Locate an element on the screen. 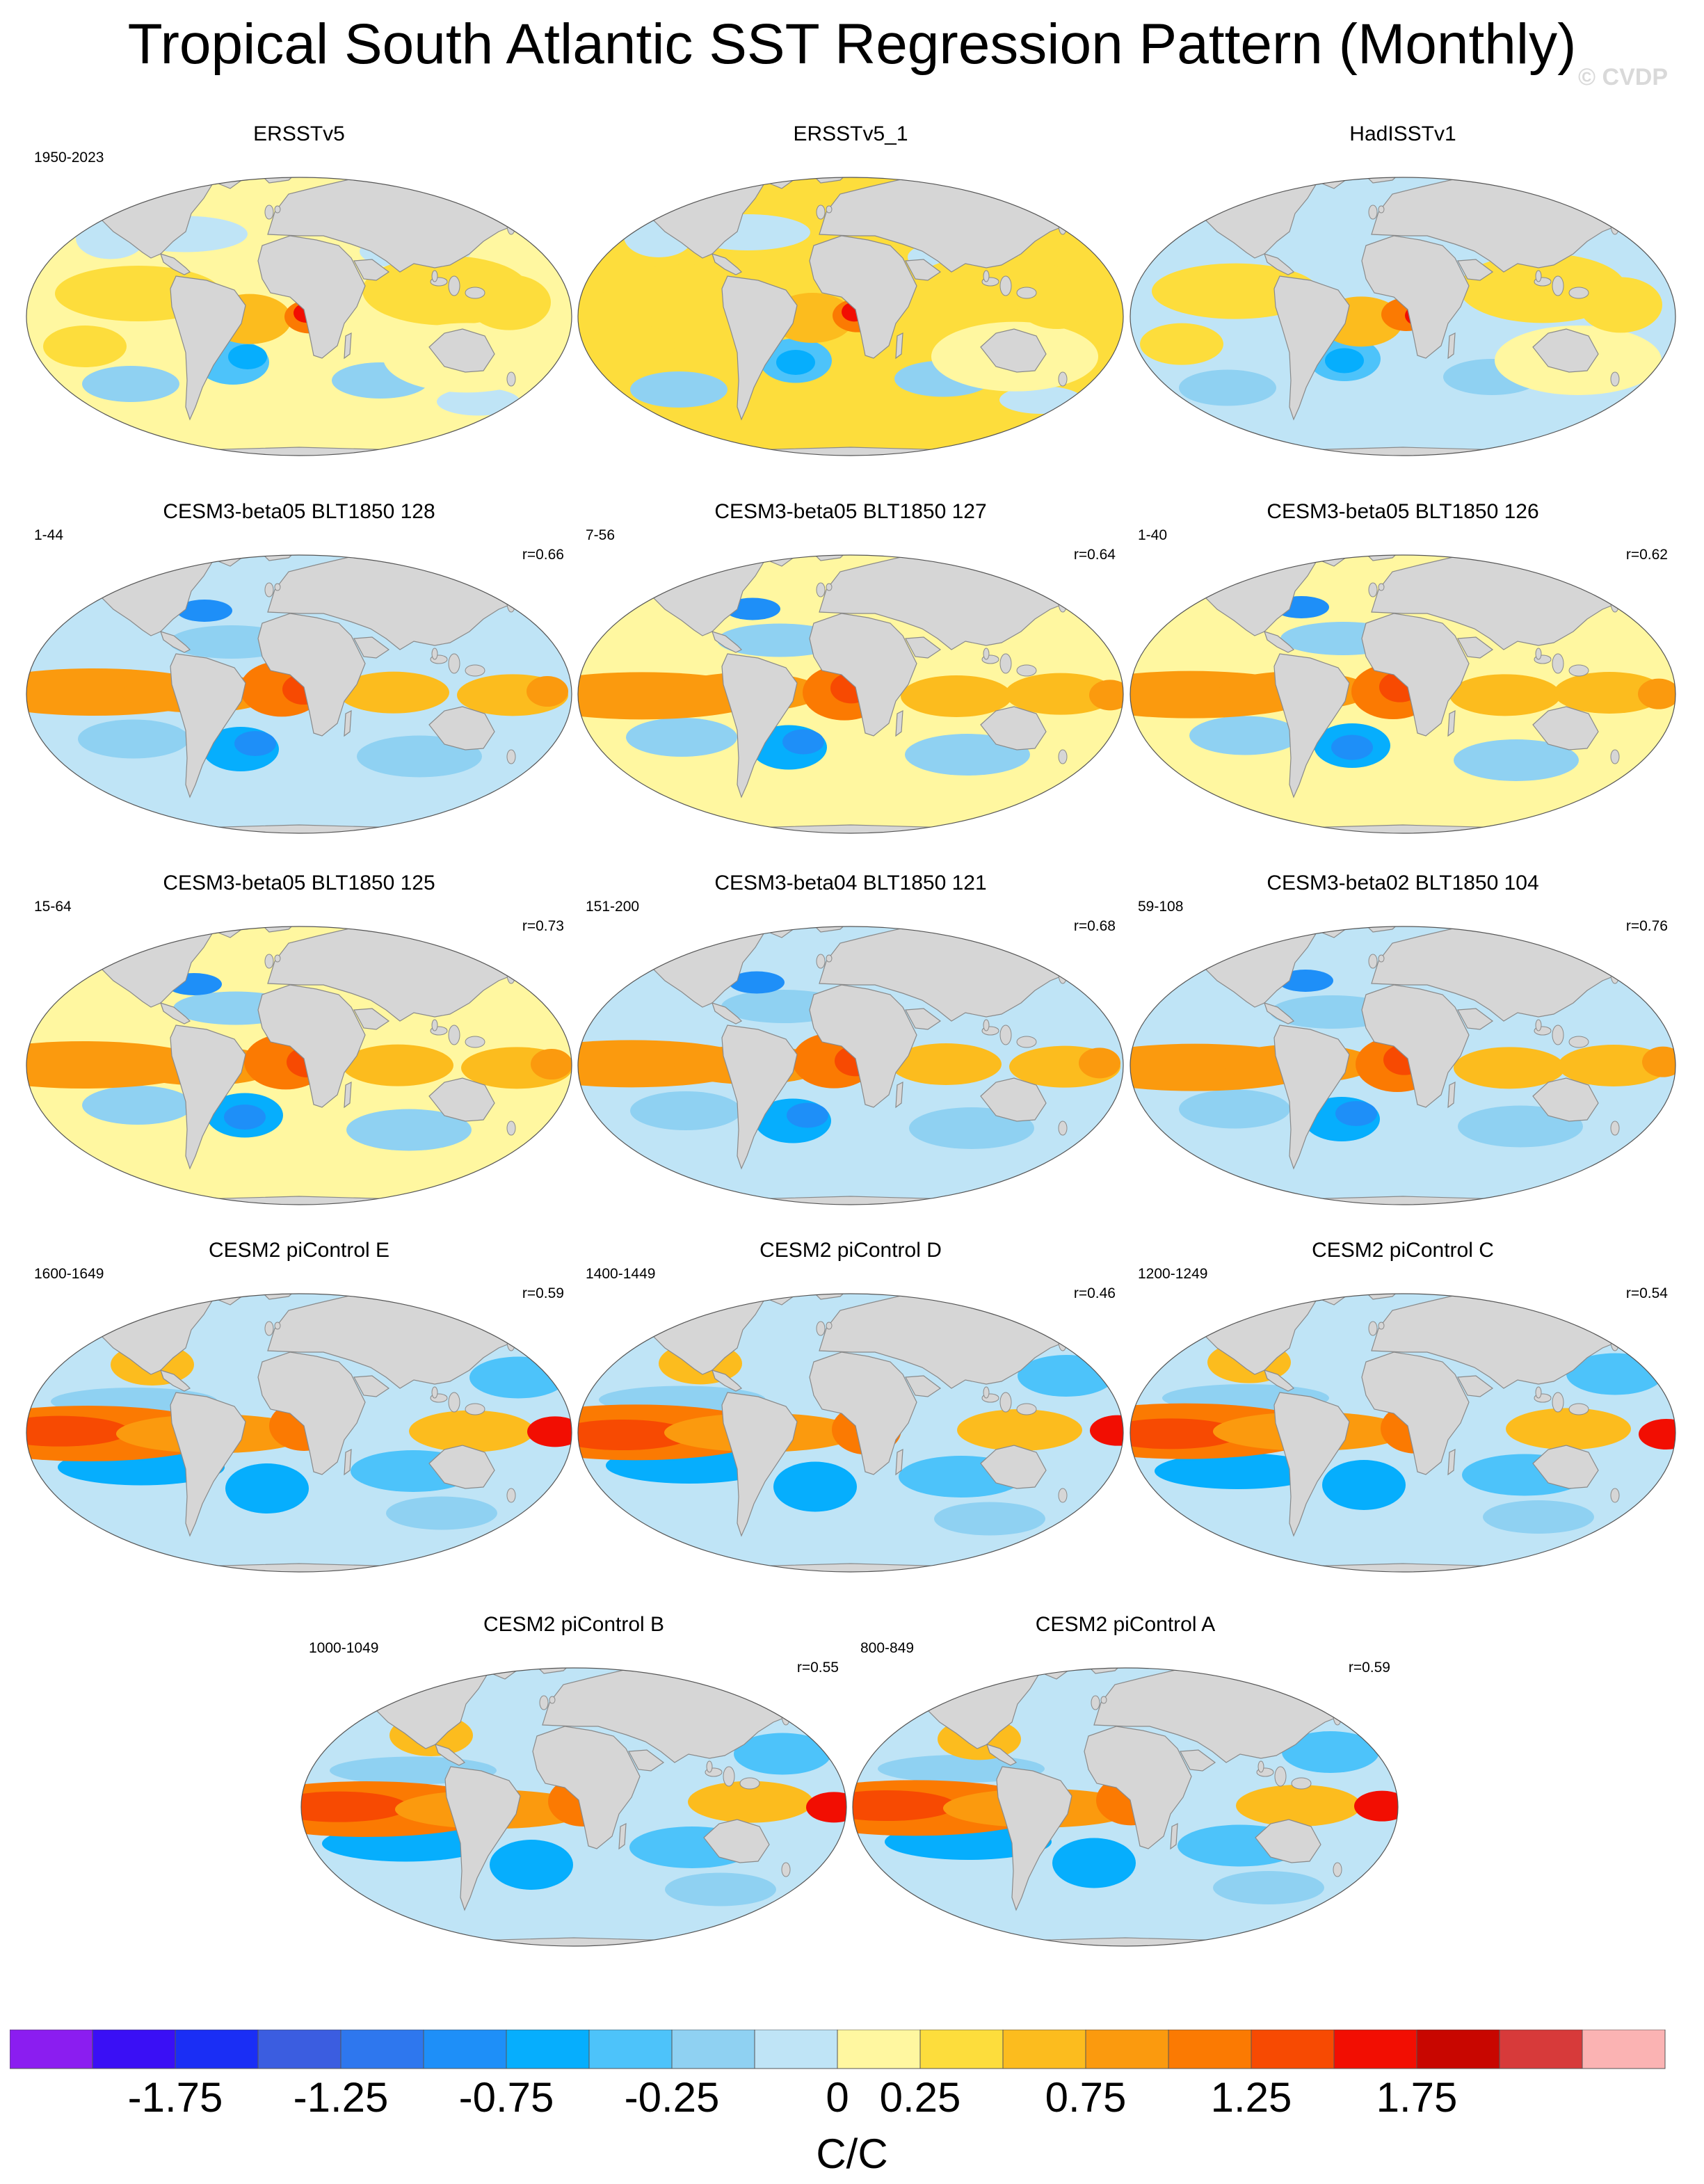 The image size is (1704, 2184). panel-title: ERSSTv5_1 is located at coordinates (850, 133).